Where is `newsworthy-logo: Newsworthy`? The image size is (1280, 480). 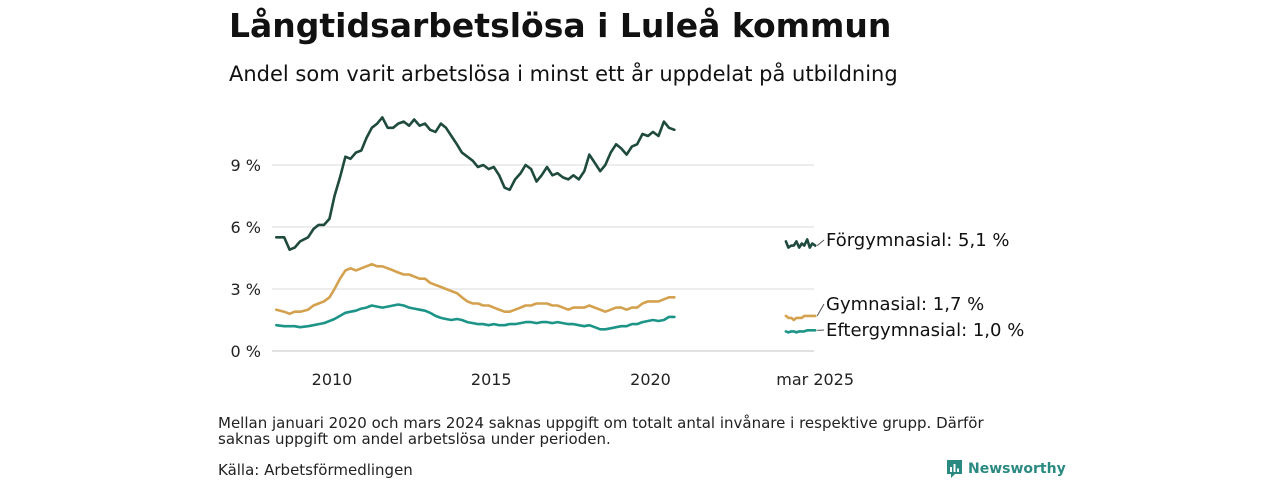
newsworthy-logo: Newsworthy is located at coordinates (1006, 469).